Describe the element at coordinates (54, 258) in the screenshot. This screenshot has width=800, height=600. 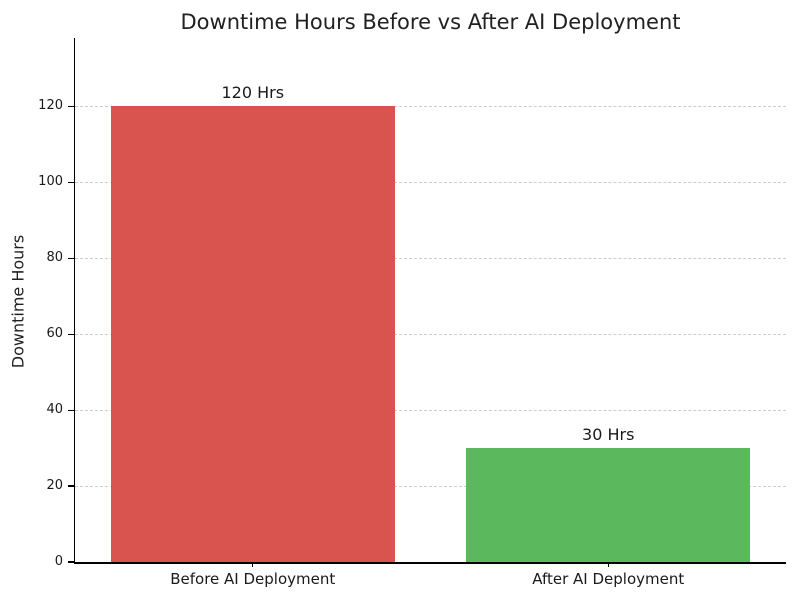
I see `y-tick-label: 80` at that location.